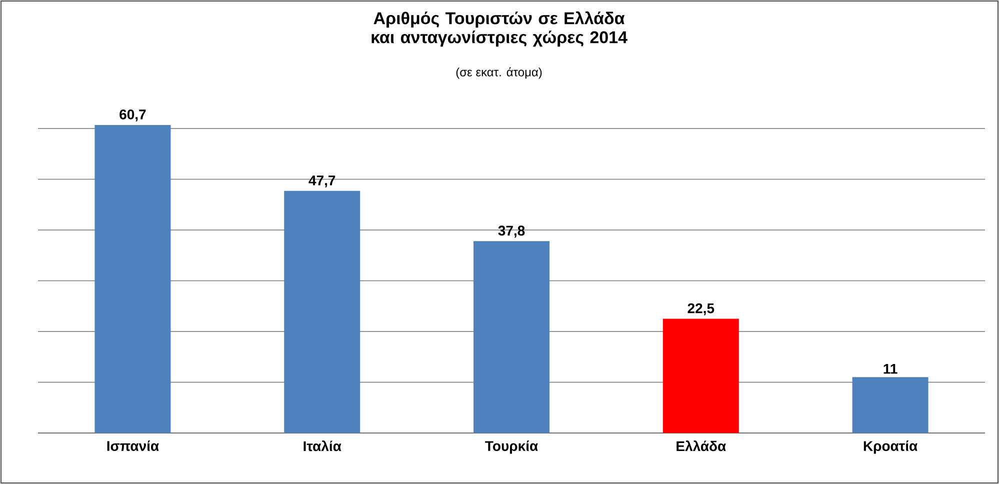 The image size is (999, 484). I want to click on x-tick-label: Ιταλία, so click(323, 446).